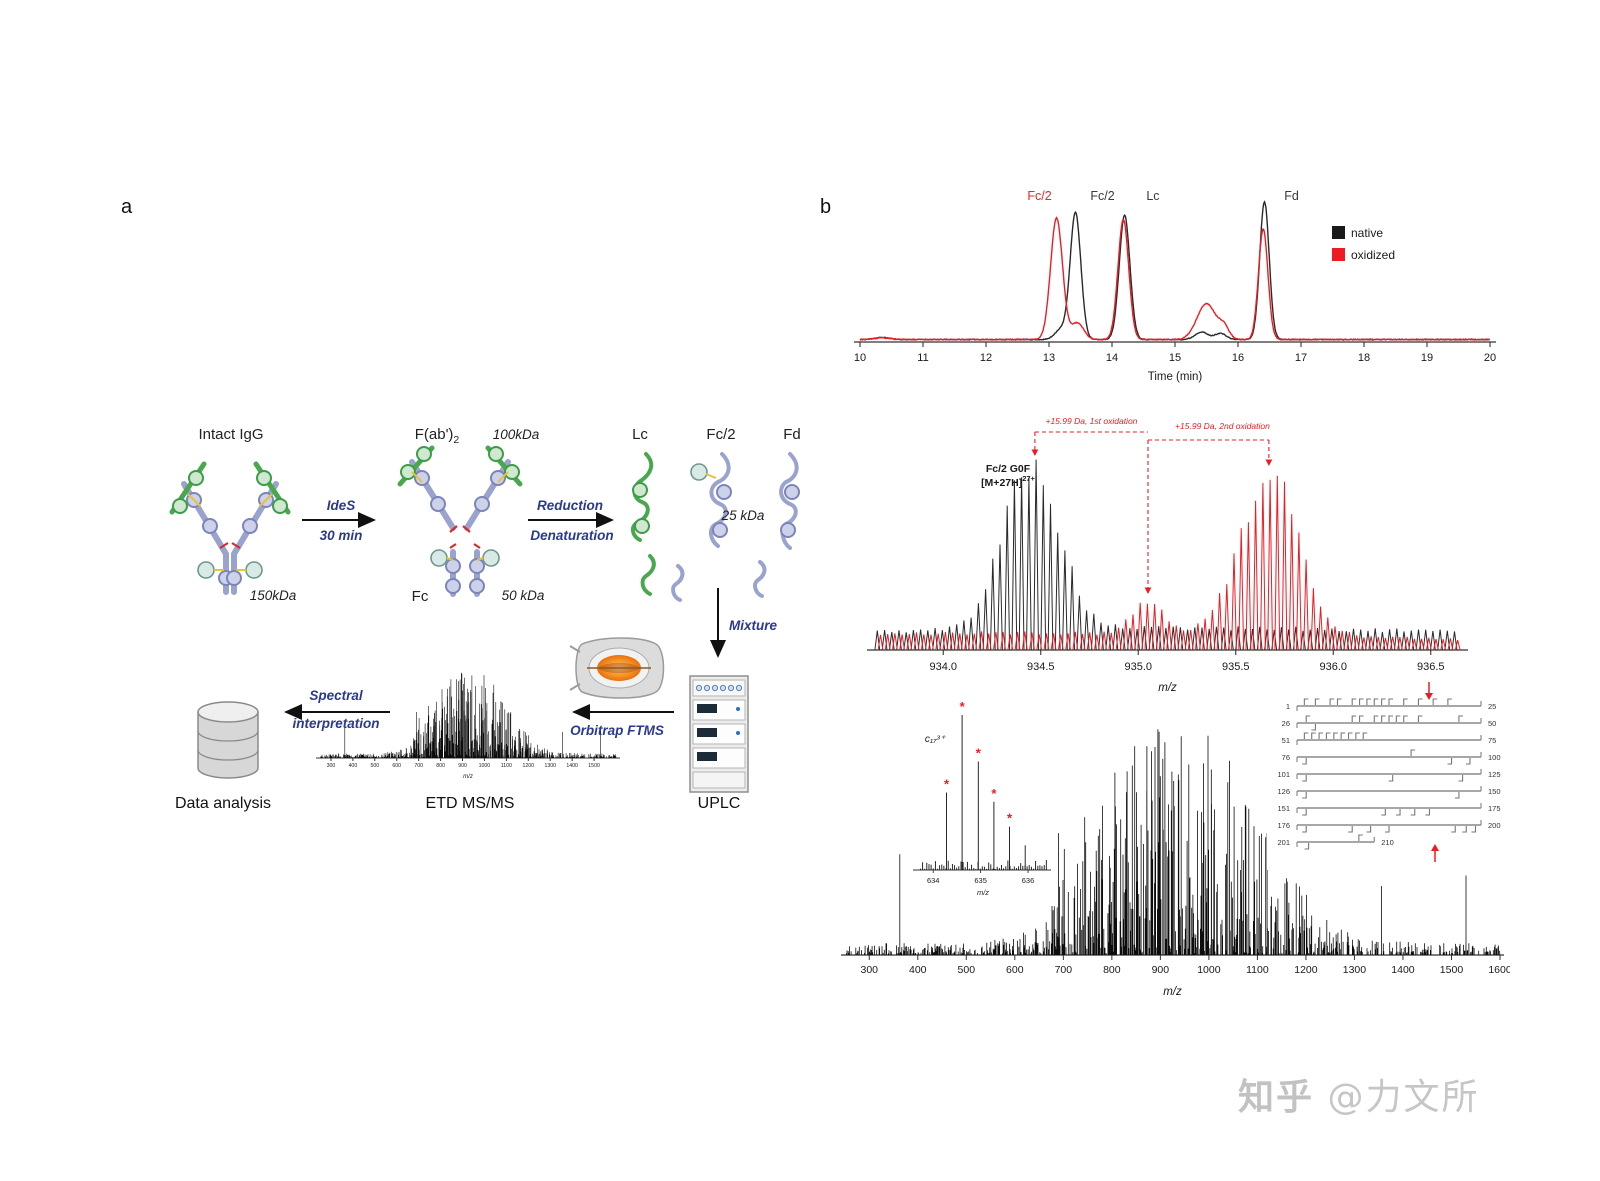  I want to click on x-tick-label: 17, so click(1301, 358).